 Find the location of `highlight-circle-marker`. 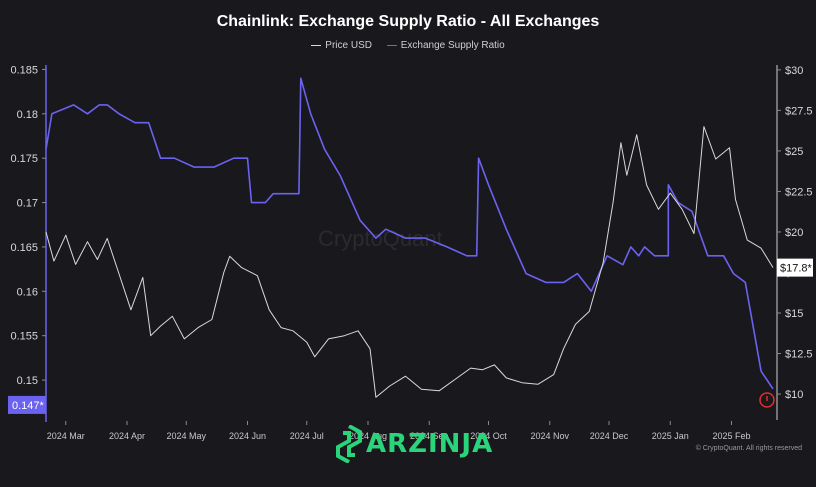

highlight-circle-marker is located at coordinates (767, 400).